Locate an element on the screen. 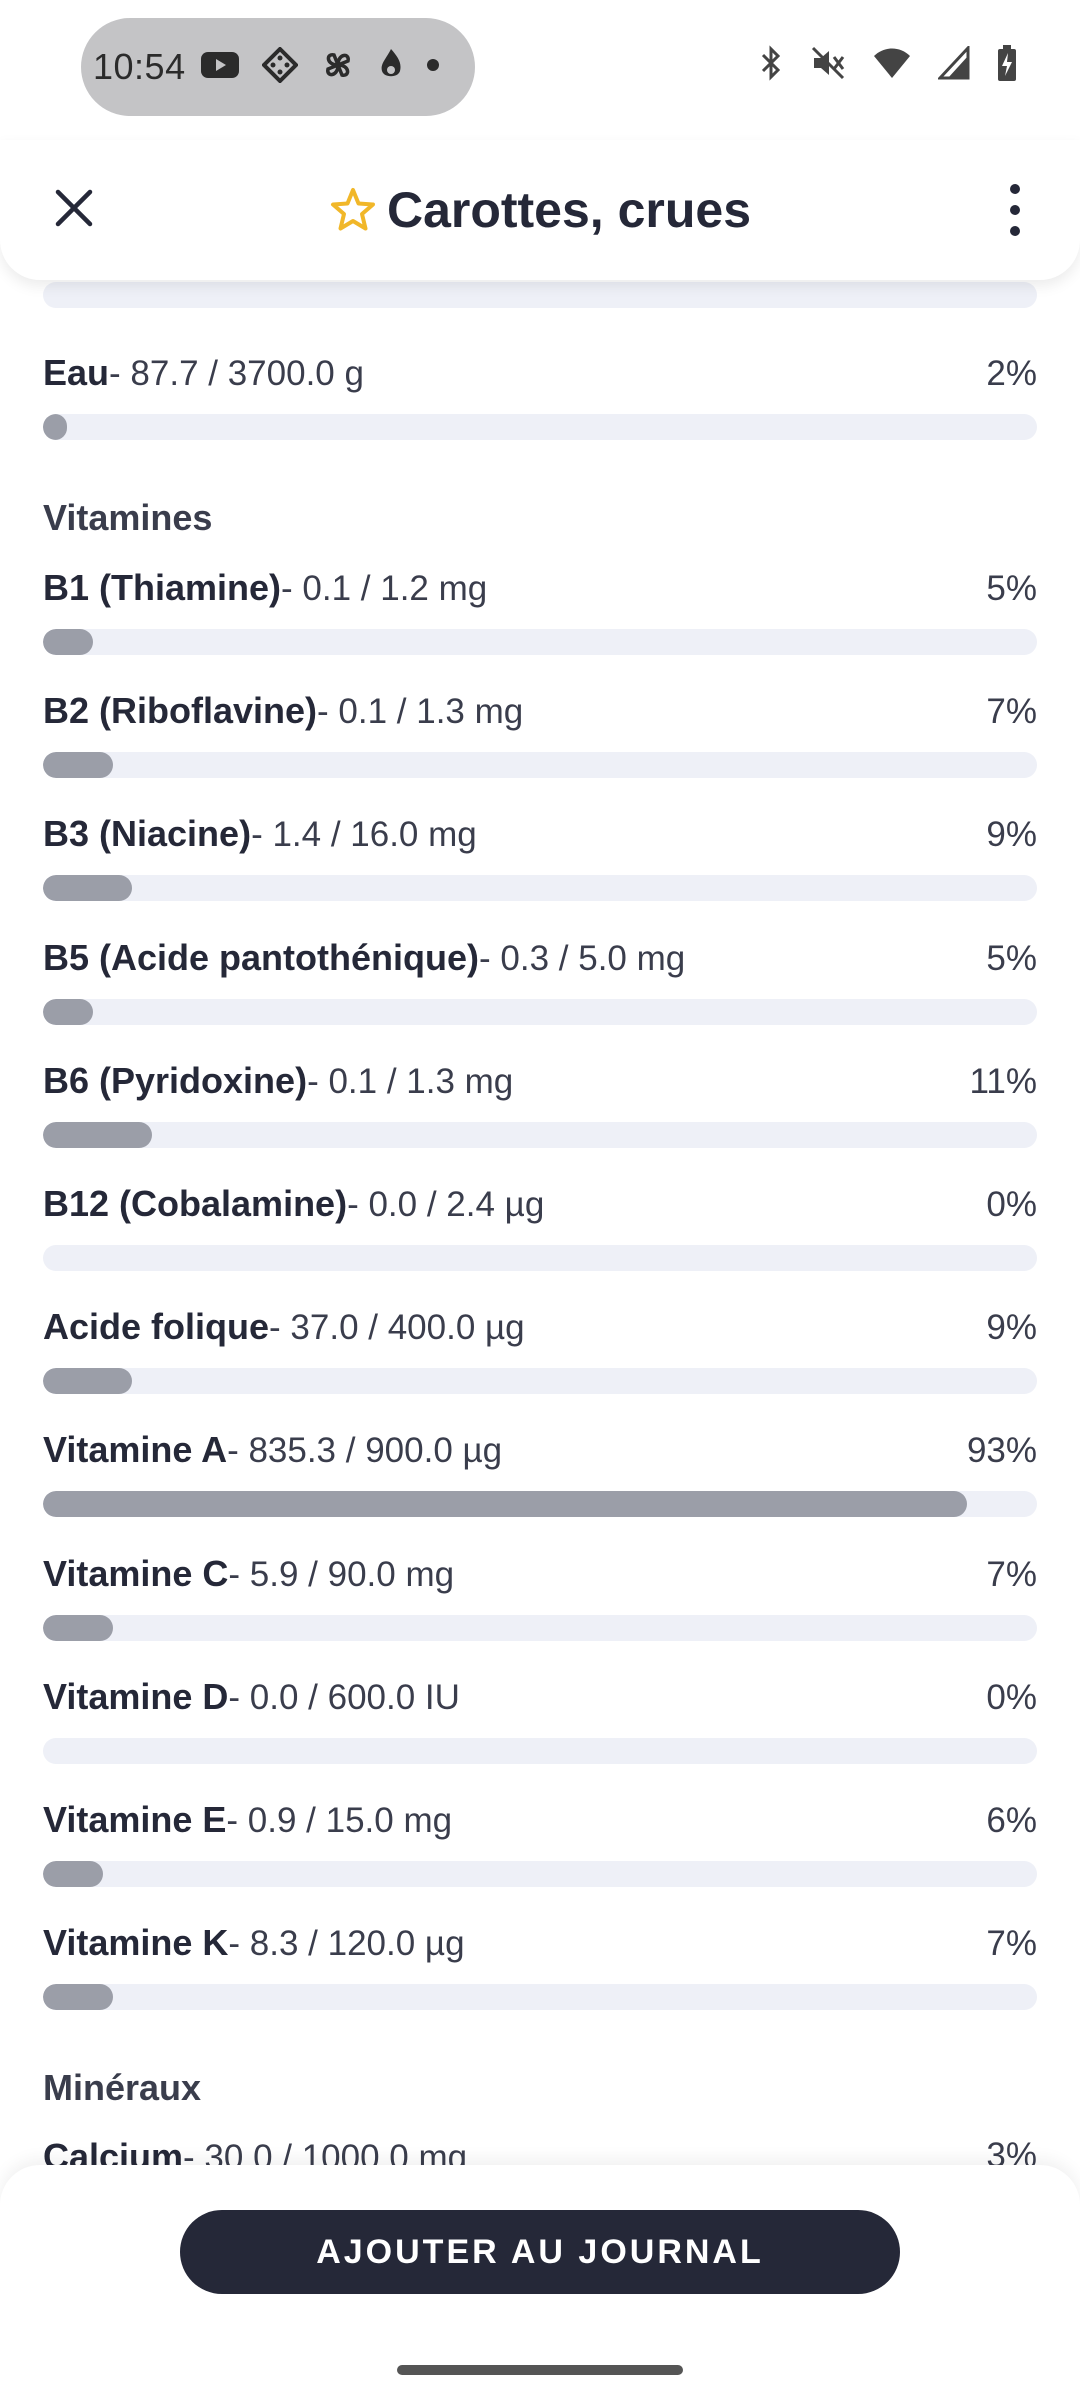  status-pill: 10:54 is located at coordinates (278, 67).